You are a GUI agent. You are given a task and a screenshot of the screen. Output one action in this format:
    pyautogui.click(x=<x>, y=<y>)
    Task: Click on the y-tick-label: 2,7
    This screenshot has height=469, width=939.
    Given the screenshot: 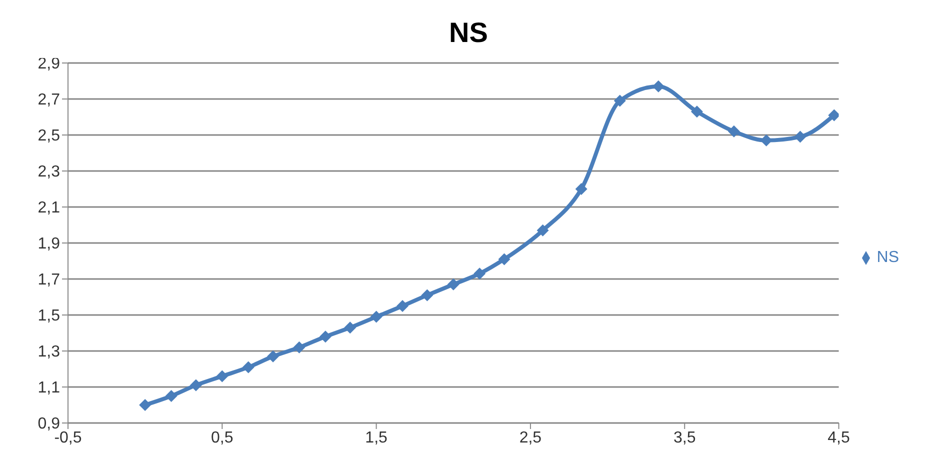 What is the action you would take?
    pyautogui.click(x=49, y=100)
    